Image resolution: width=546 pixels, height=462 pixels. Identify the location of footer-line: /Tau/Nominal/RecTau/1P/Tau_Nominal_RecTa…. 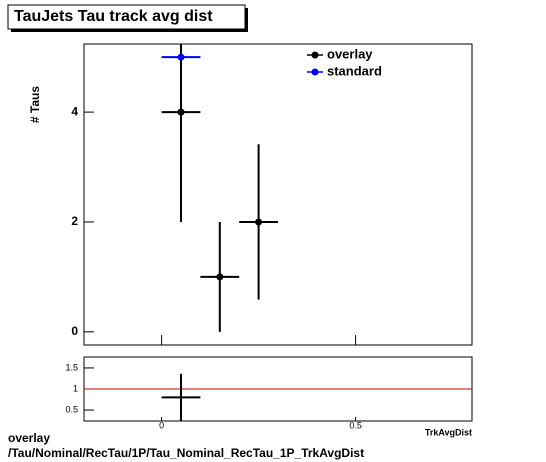
(186, 453).